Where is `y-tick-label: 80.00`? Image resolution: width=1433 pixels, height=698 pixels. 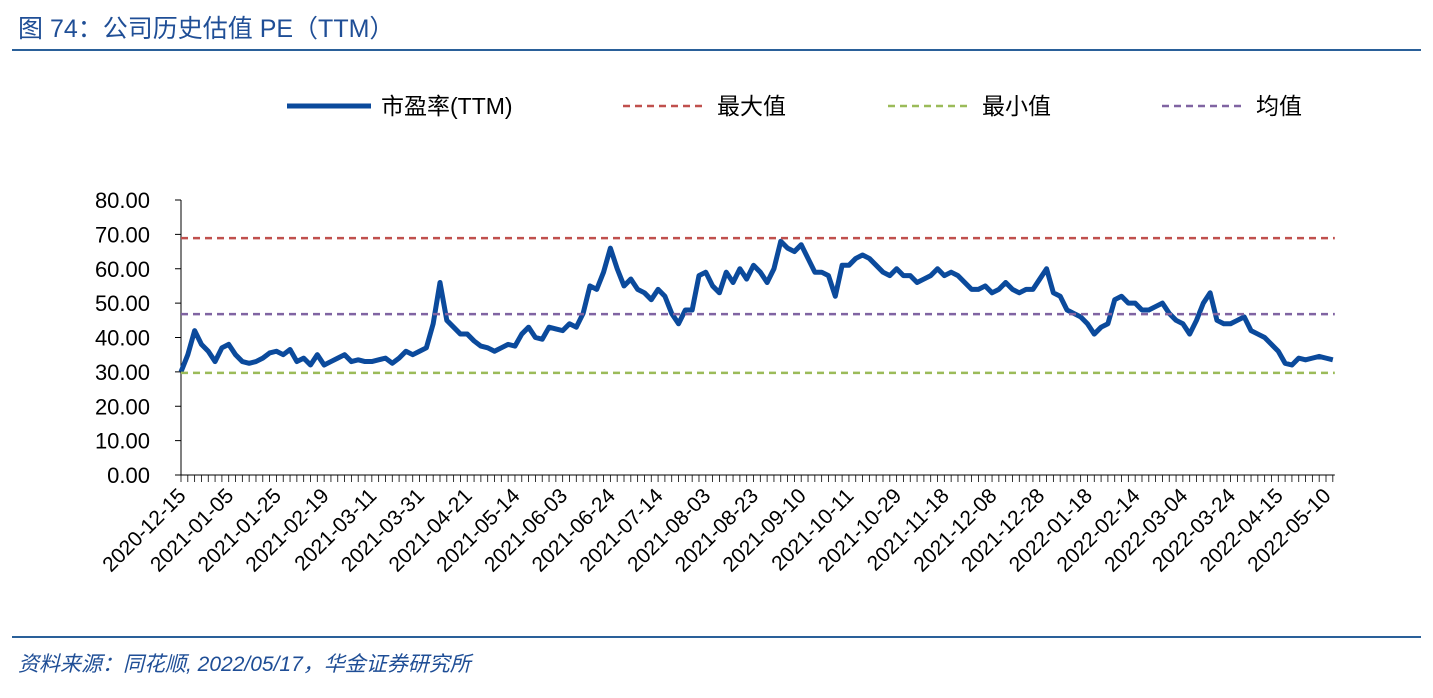
y-tick-label: 80.00 is located at coordinates (122, 200).